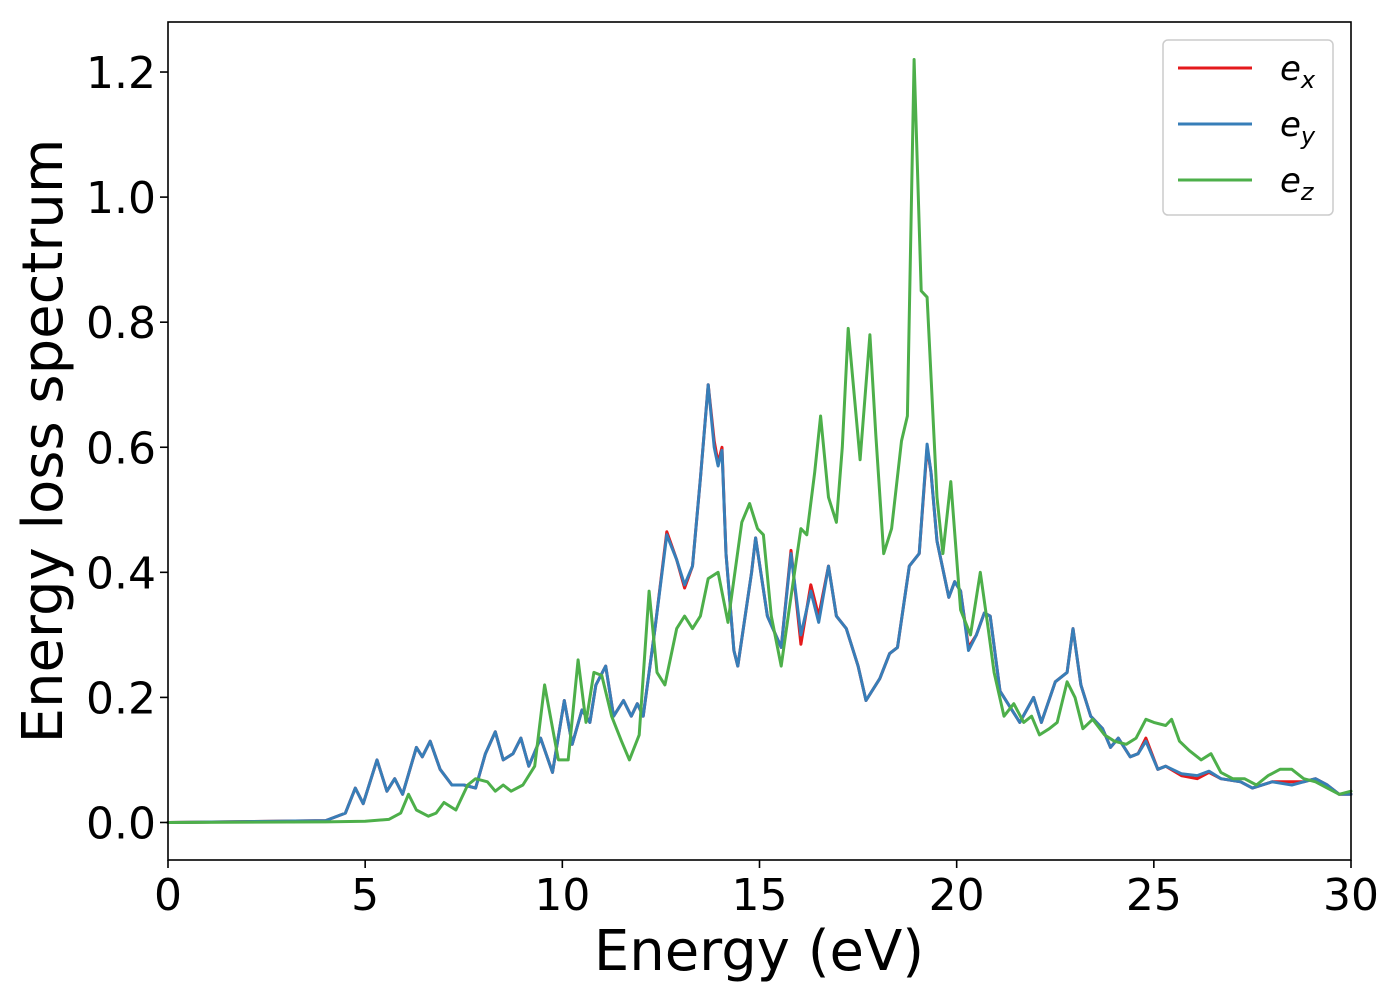 This screenshot has height=1000, width=1400. What do you see at coordinates (1154, 895) in the screenshot?
I see `x-tick-label: 25` at bounding box center [1154, 895].